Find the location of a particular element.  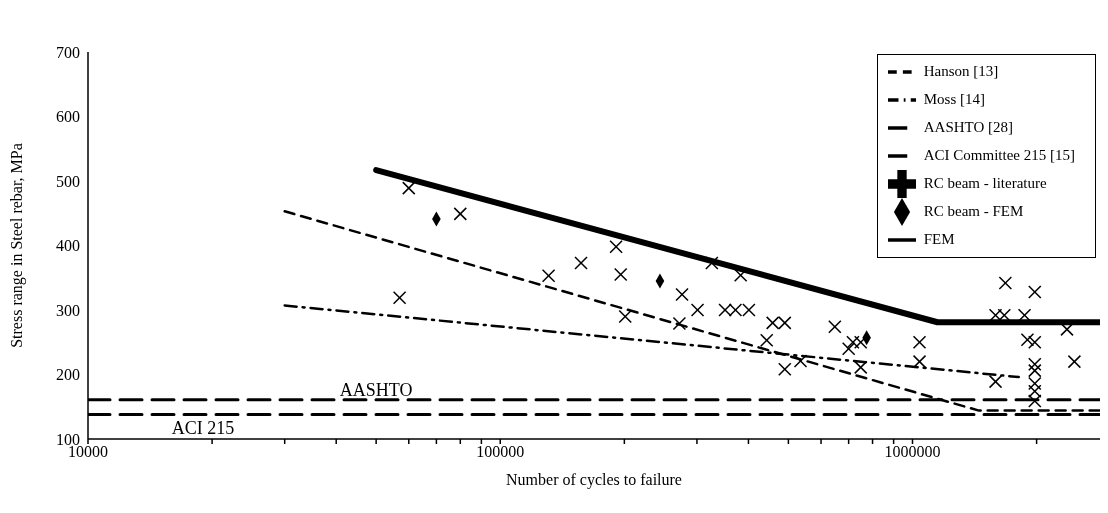

legend-label: RC beam - literature is located at coordinates (985, 182).